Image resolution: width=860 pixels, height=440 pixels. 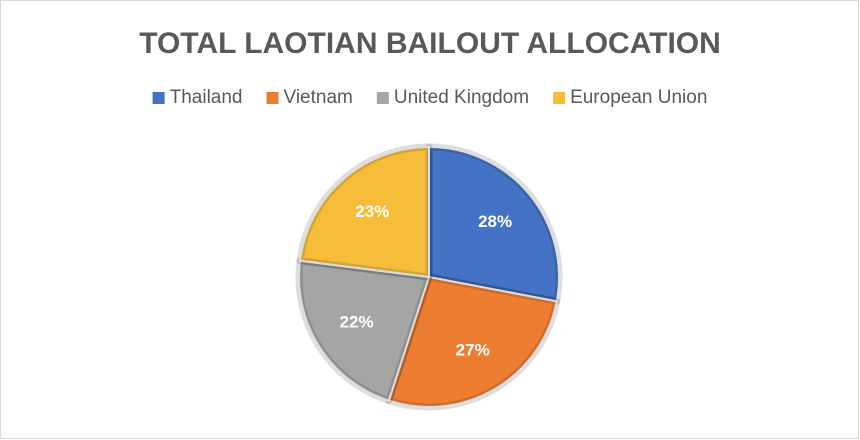 What do you see at coordinates (430, 43) in the screenshot?
I see `chart-title: TOTAL LAOTIAN BAILOUT ALLOCATION` at bounding box center [430, 43].